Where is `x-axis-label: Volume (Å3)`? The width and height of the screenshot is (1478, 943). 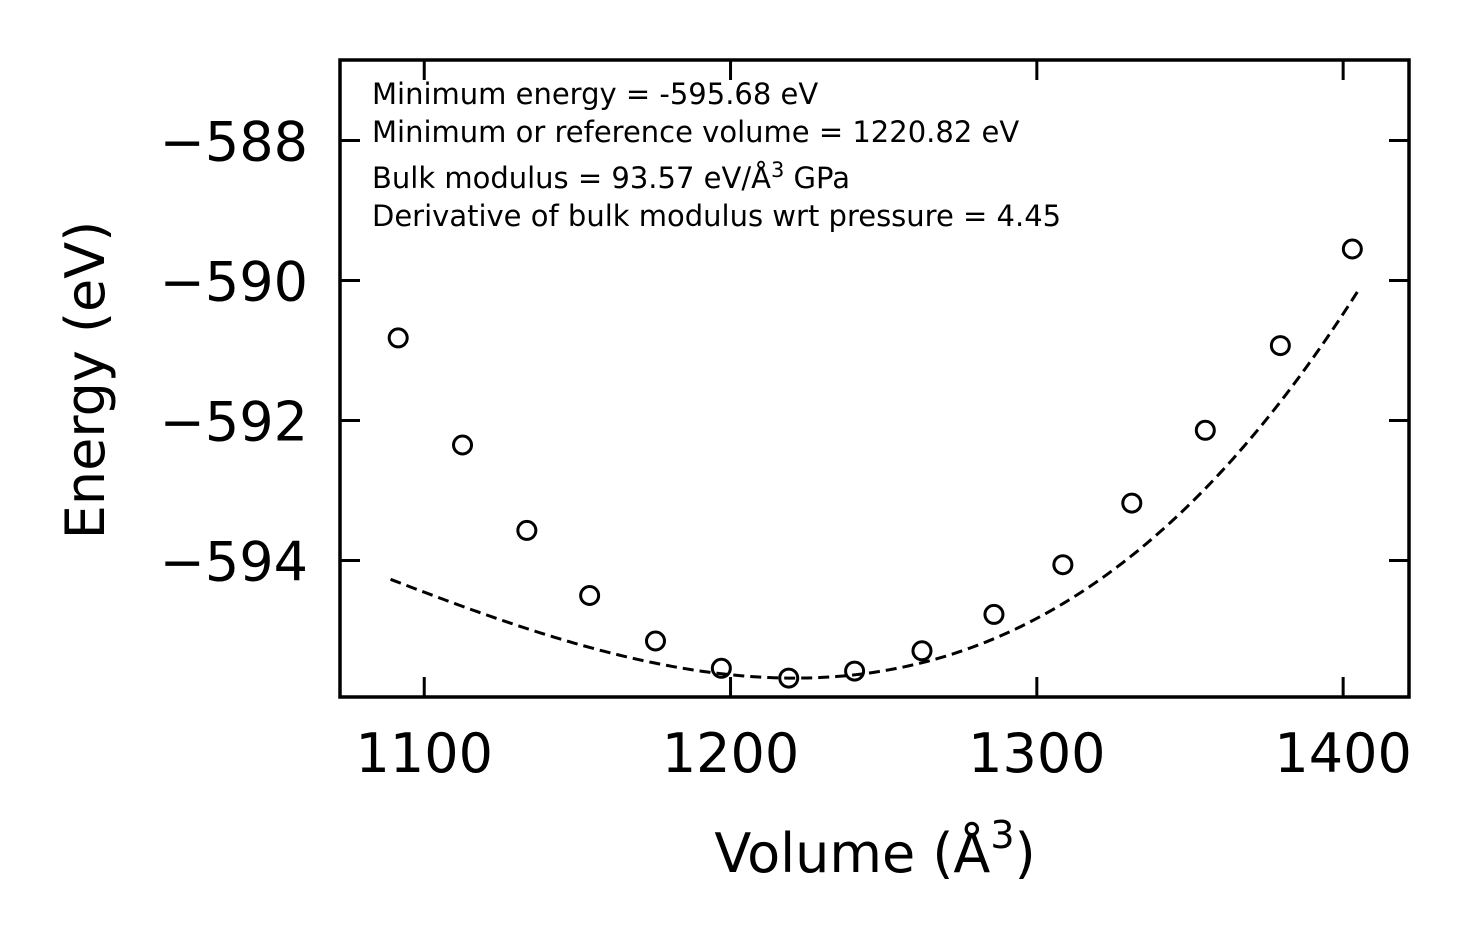 x-axis-label: Volume (Å3) is located at coordinates (874, 849).